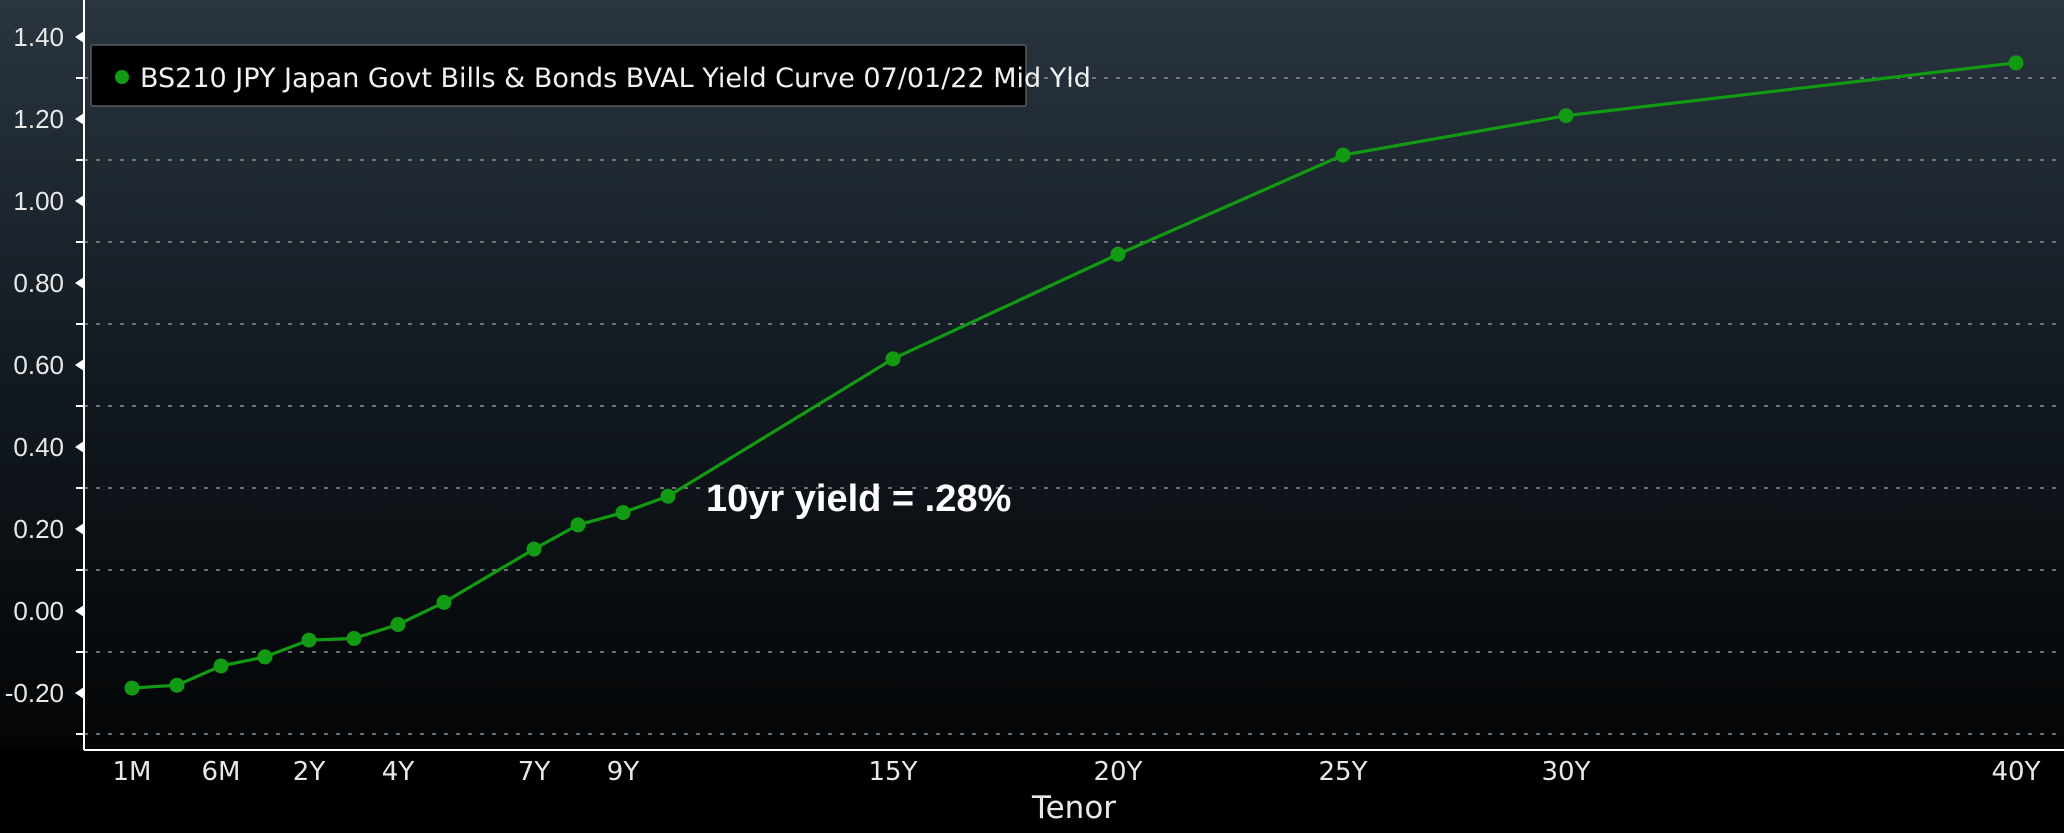  Describe the element at coordinates (668, 496) in the screenshot. I see `data-point-10y` at that location.